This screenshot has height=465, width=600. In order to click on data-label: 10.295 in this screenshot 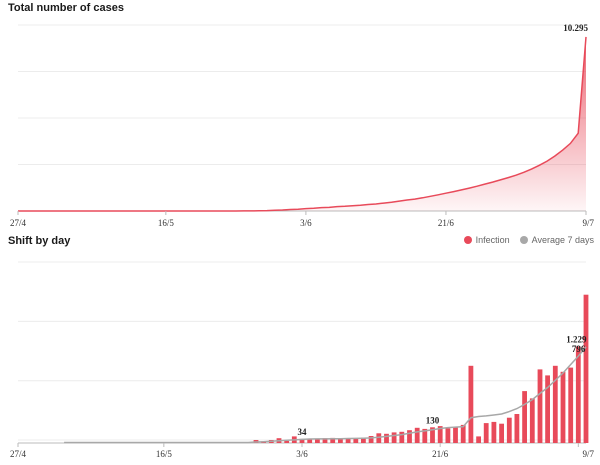, I will do `click(575, 28)`.